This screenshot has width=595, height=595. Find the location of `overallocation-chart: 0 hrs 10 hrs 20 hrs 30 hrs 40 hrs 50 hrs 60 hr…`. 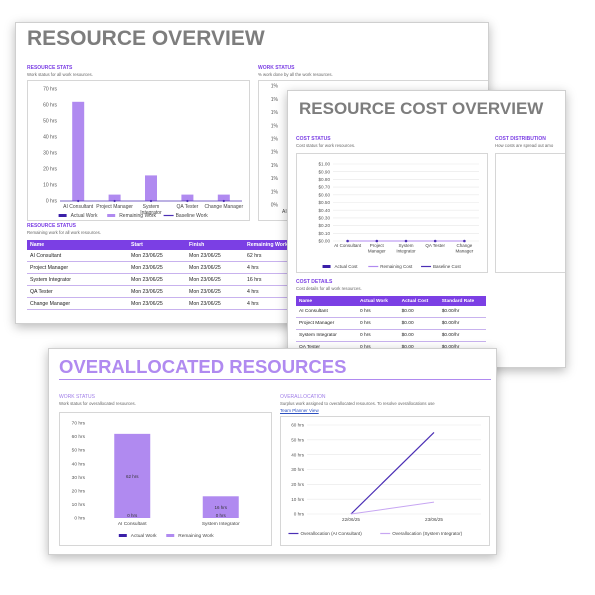

overallocation-chart: 0 hrs 10 hrs 20 hrs 30 hrs 40 hrs 50 hrs 60 hr… is located at coordinates (385, 481).